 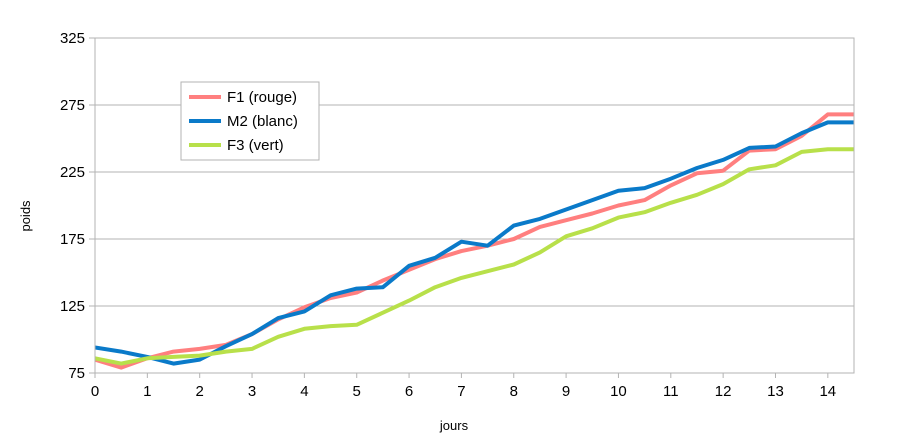 I want to click on y-tick-label: 225, so click(x=72, y=172).